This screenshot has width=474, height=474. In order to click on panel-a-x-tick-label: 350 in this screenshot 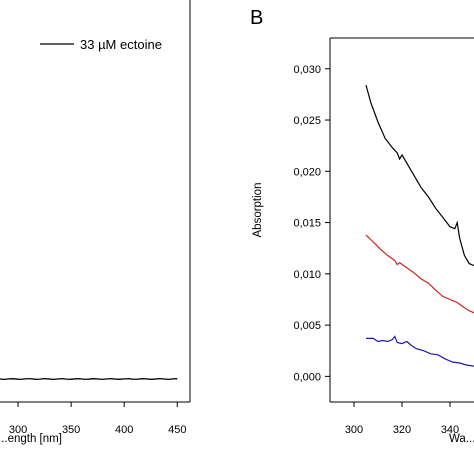, I will do `click(71, 430)`.